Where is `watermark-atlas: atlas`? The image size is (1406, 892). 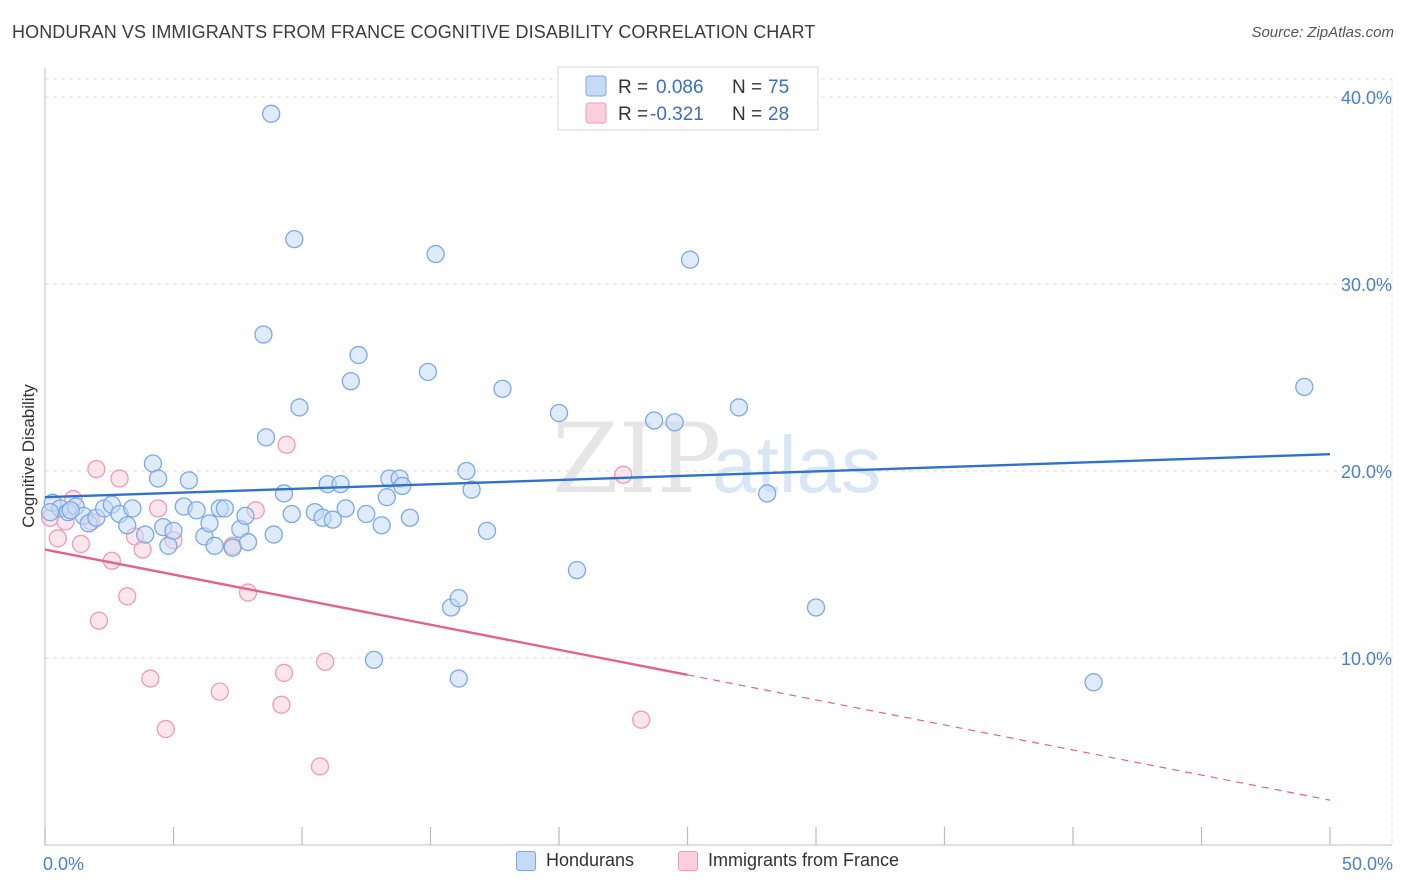
watermark-atlas: atlas is located at coordinates (796, 464).